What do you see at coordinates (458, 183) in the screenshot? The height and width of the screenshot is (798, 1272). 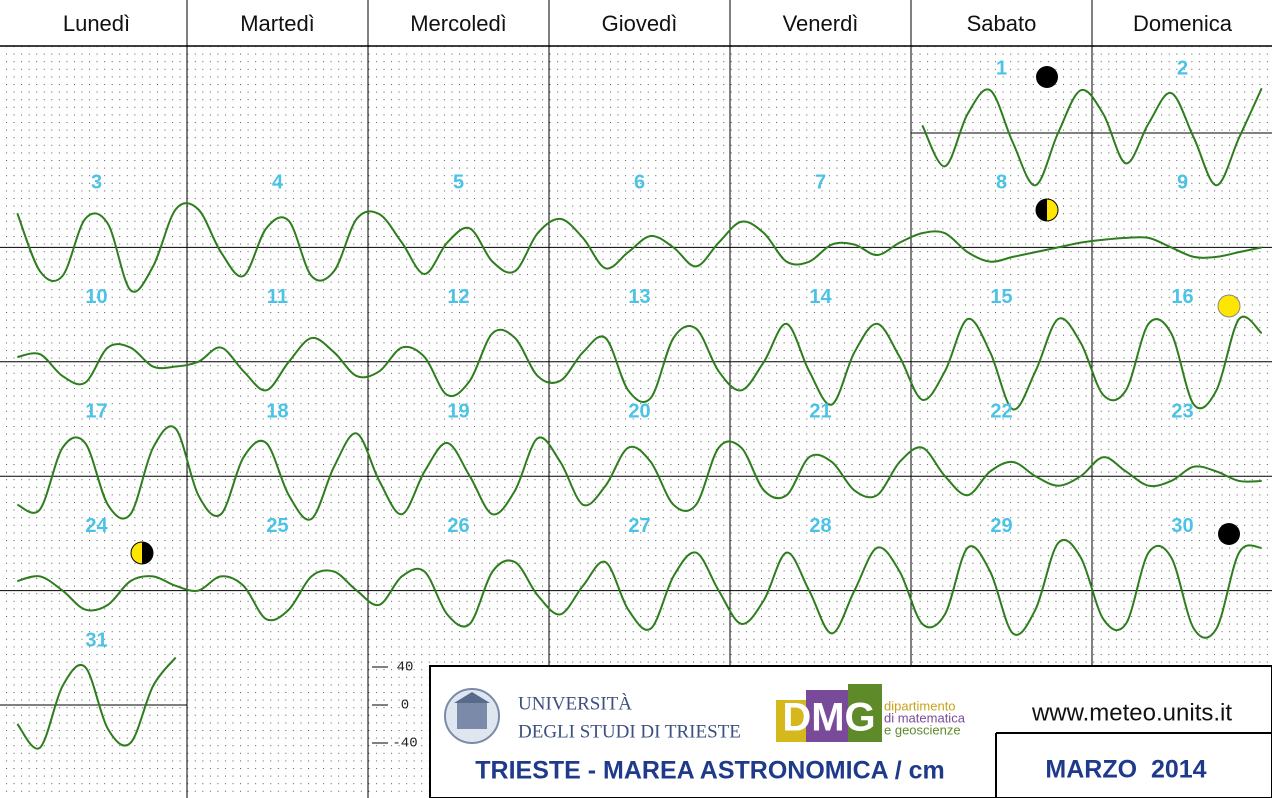 I see `day-number: 5` at bounding box center [458, 183].